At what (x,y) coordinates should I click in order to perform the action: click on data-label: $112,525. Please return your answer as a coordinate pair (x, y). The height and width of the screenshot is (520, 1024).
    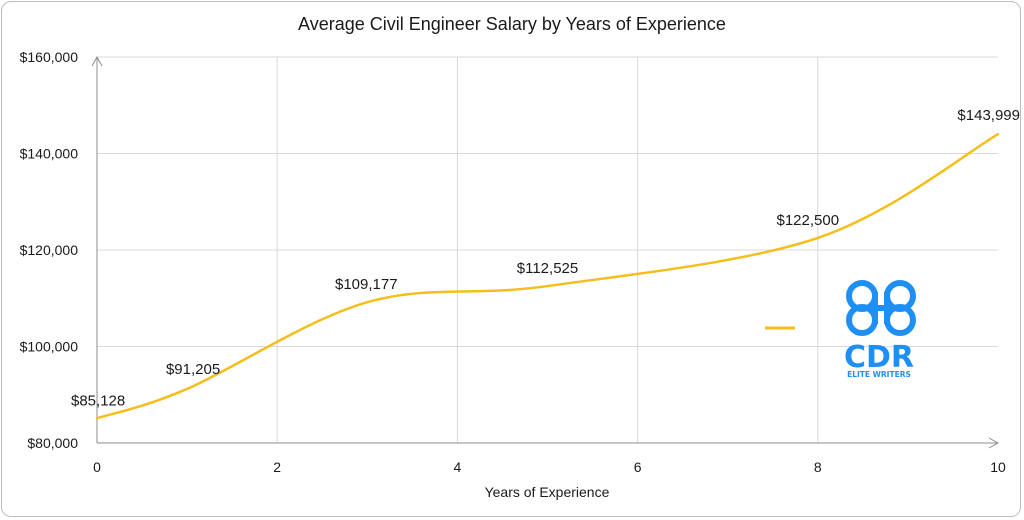
    Looking at the image, I should click on (547, 268).